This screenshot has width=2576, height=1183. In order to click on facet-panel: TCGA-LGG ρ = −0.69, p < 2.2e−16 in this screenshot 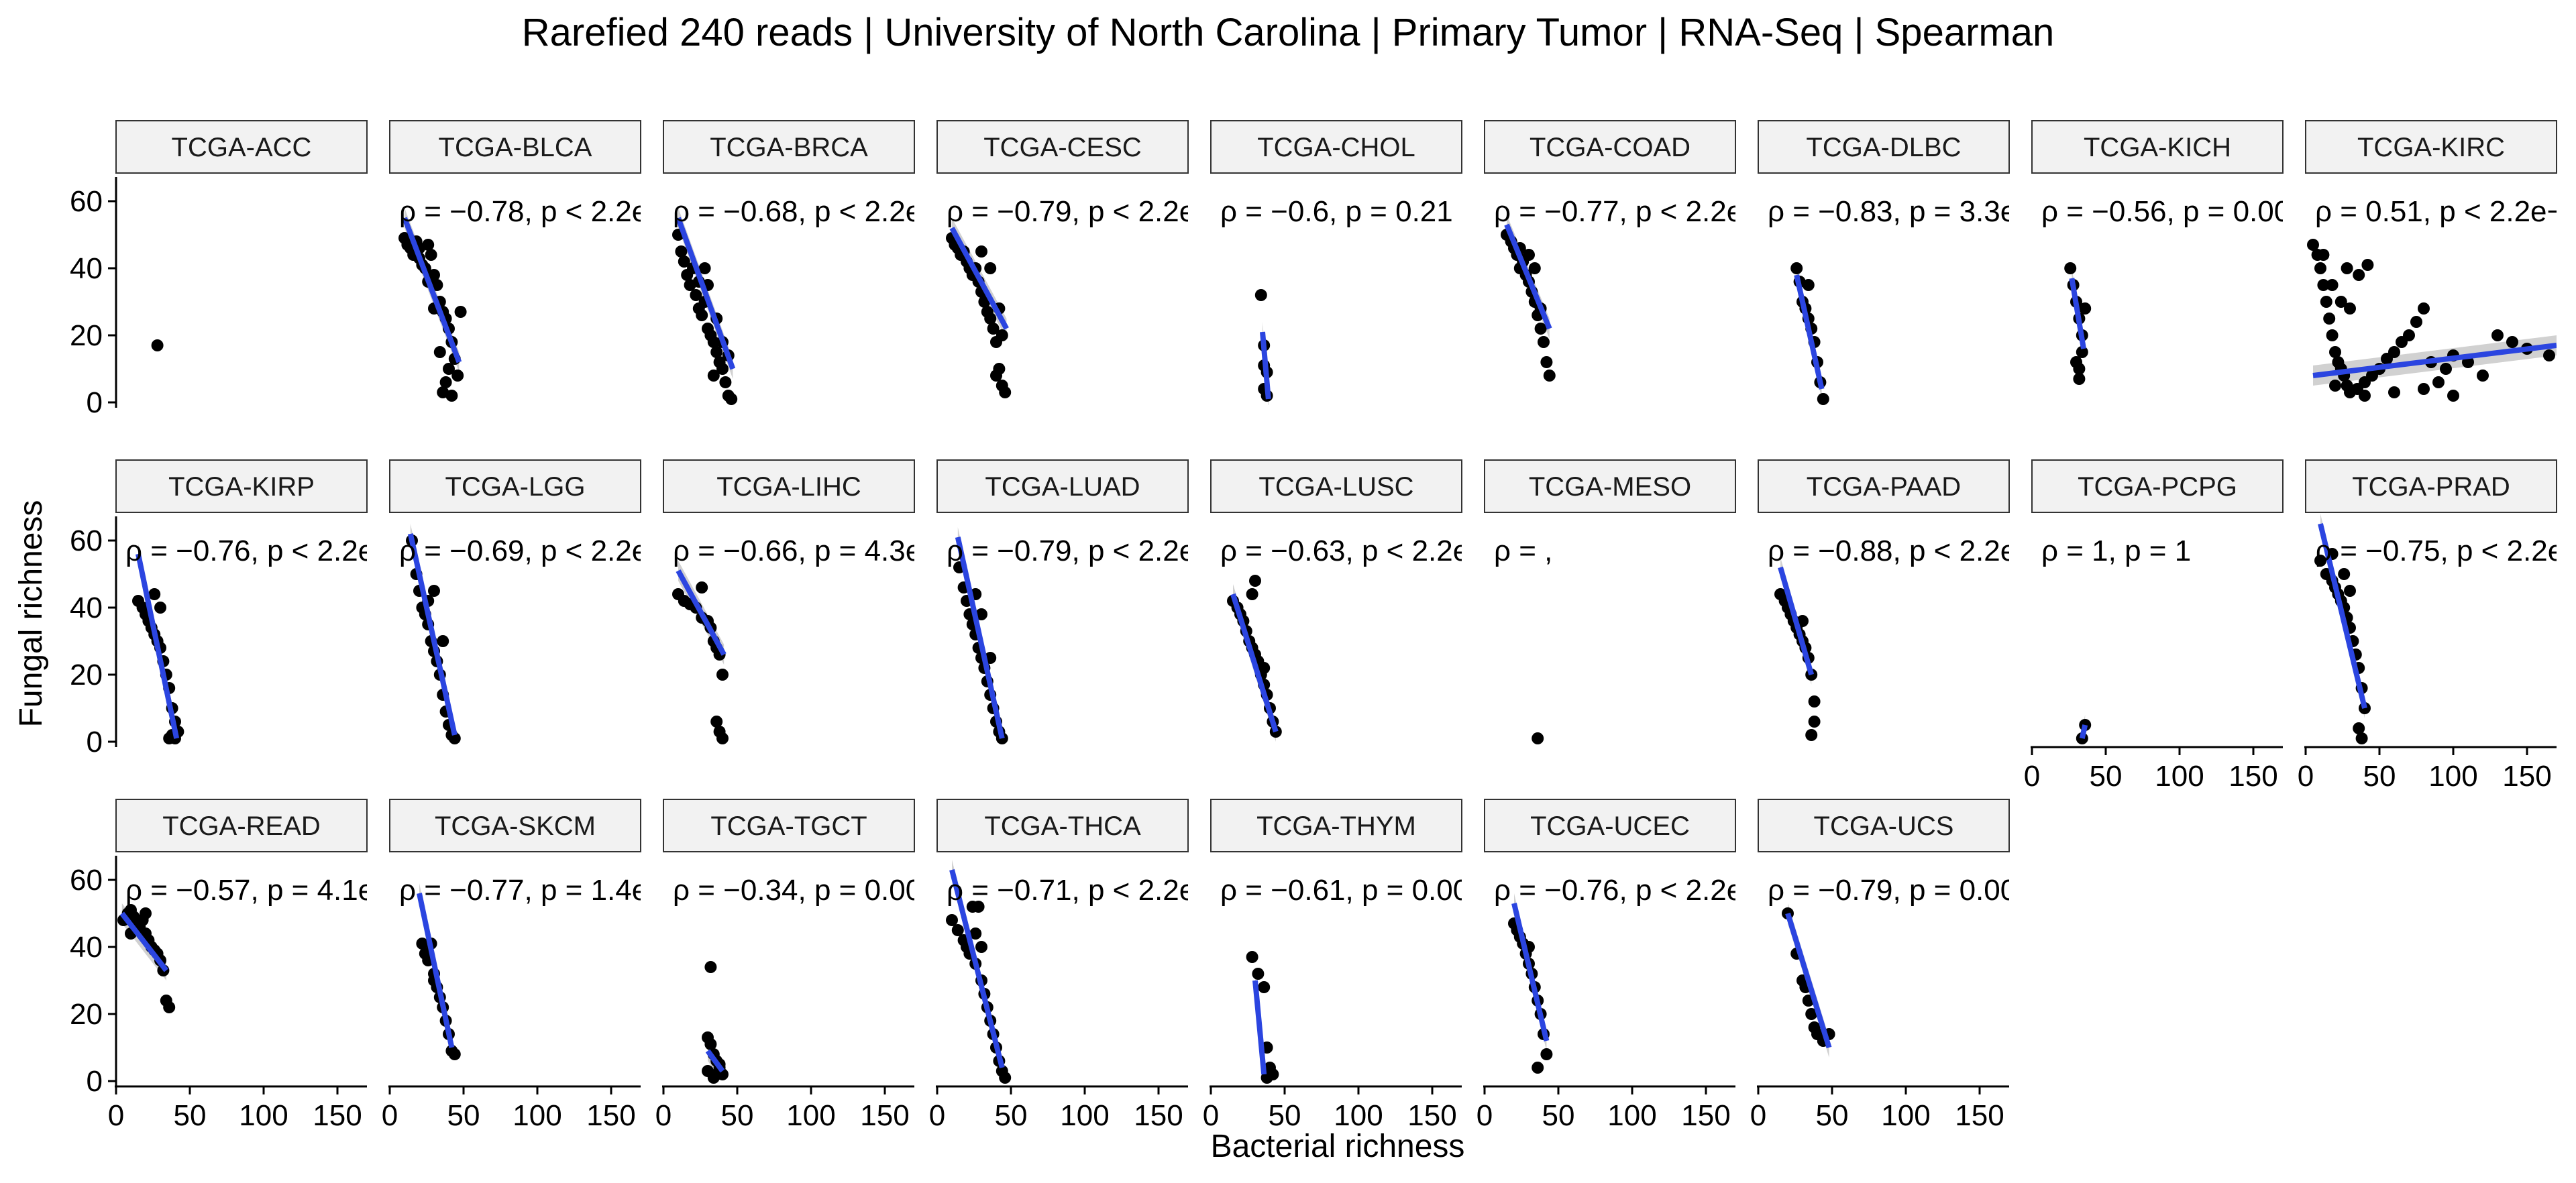, I will do `click(515, 601)`.